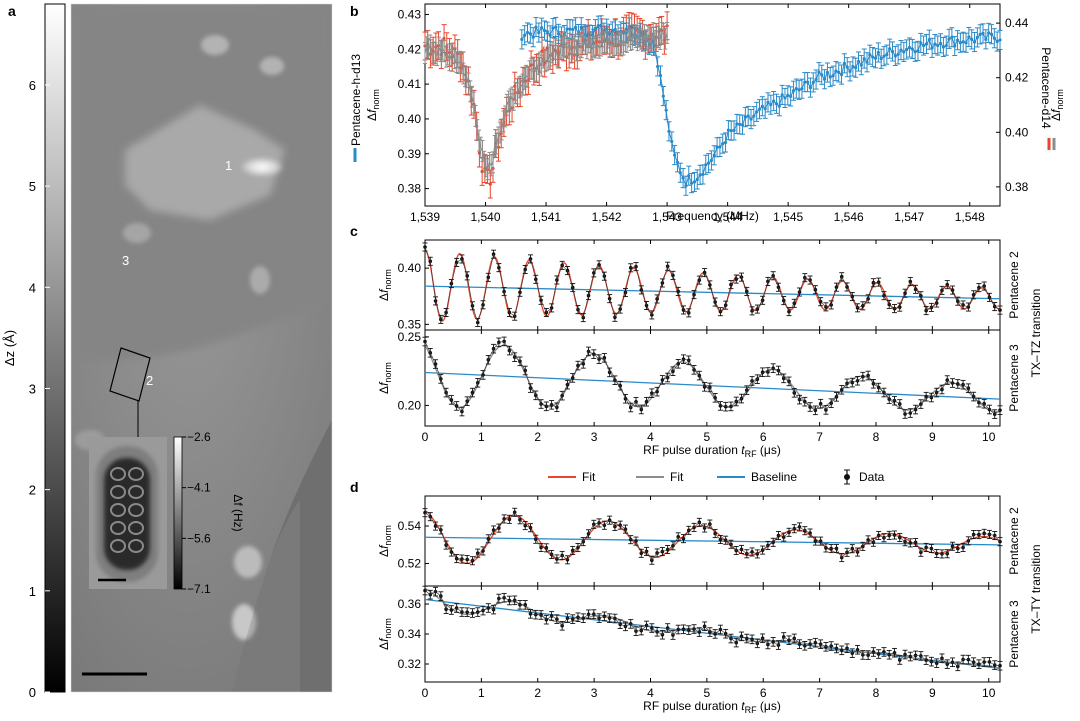 Image resolution: width=1080 pixels, height=721 pixels. What do you see at coordinates (410, 526) in the screenshot?
I see `y-tick-label: 0.54` at bounding box center [410, 526].